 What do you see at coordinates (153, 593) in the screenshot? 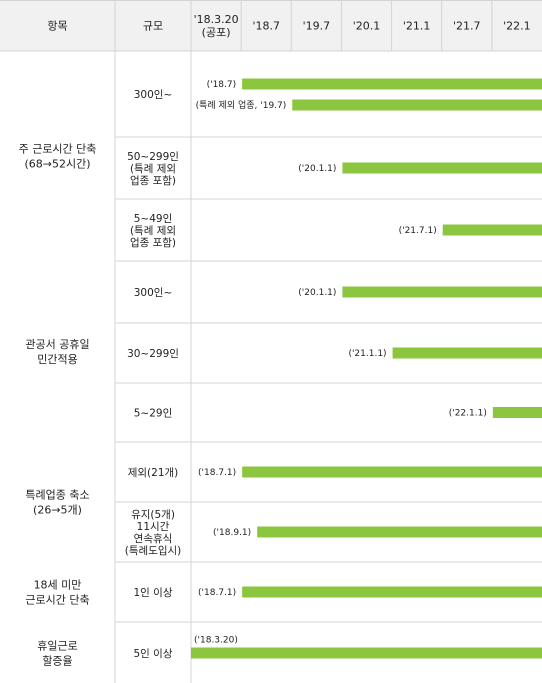
I see `row-scale-label: 1인 이상` at bounding box center [153, 593].